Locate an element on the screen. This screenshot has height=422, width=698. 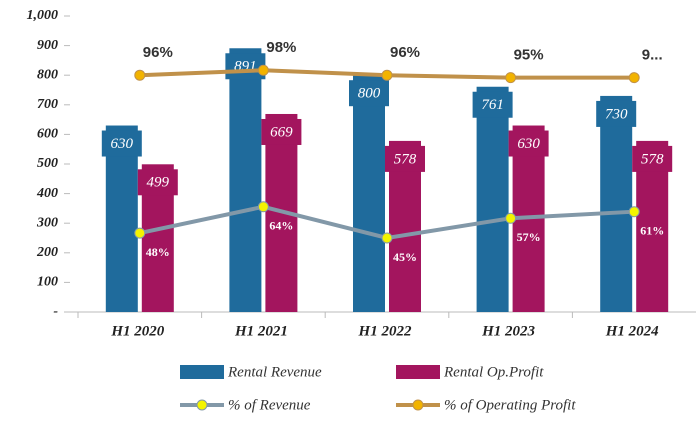
bar-label: 800 is located at coordinates (369, 94).